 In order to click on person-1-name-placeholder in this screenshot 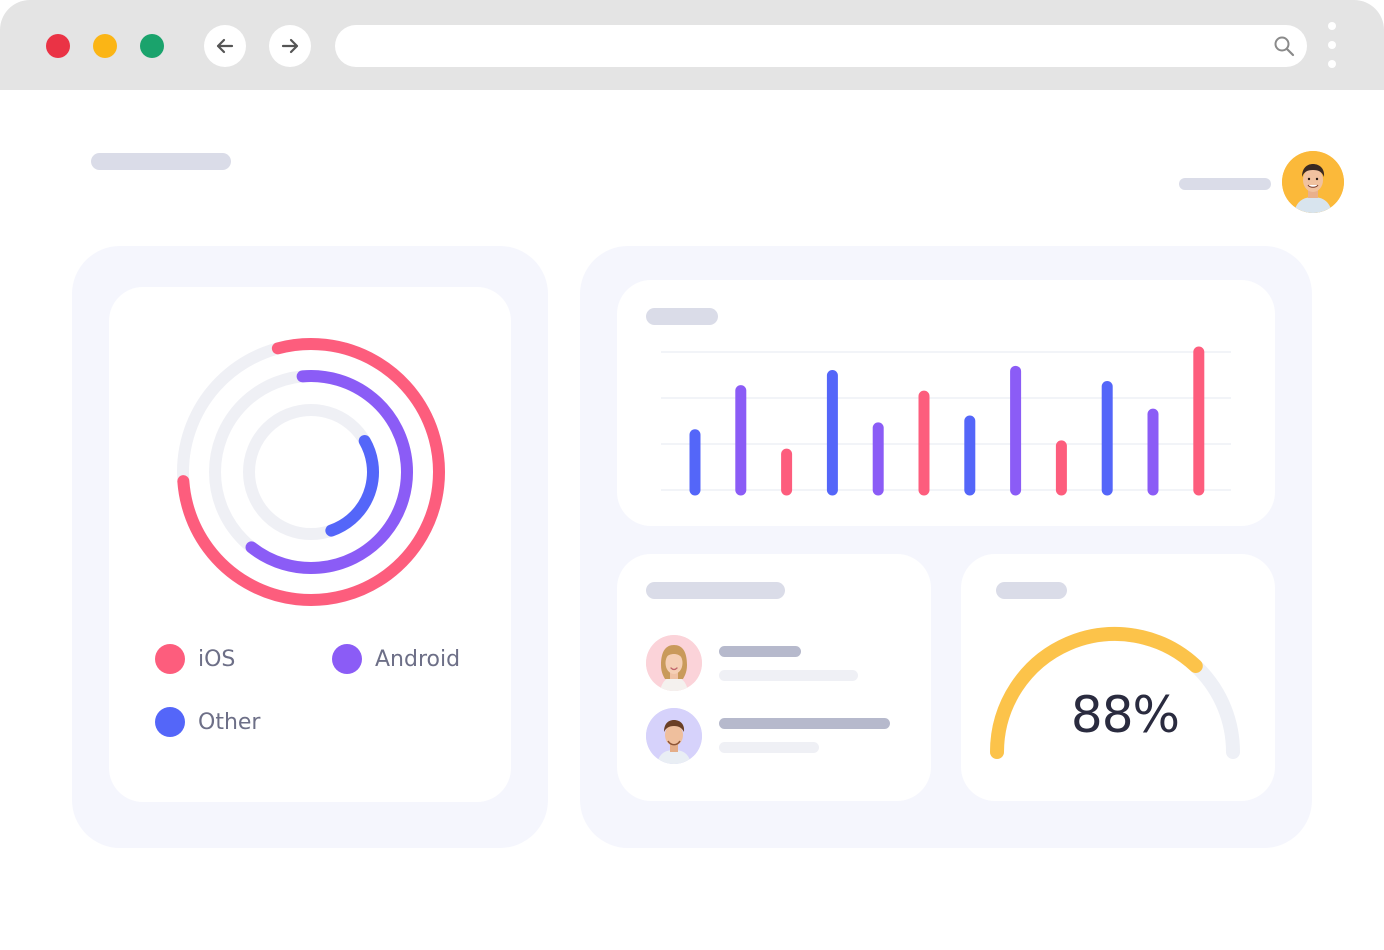, I will do `click(760, 651)`.